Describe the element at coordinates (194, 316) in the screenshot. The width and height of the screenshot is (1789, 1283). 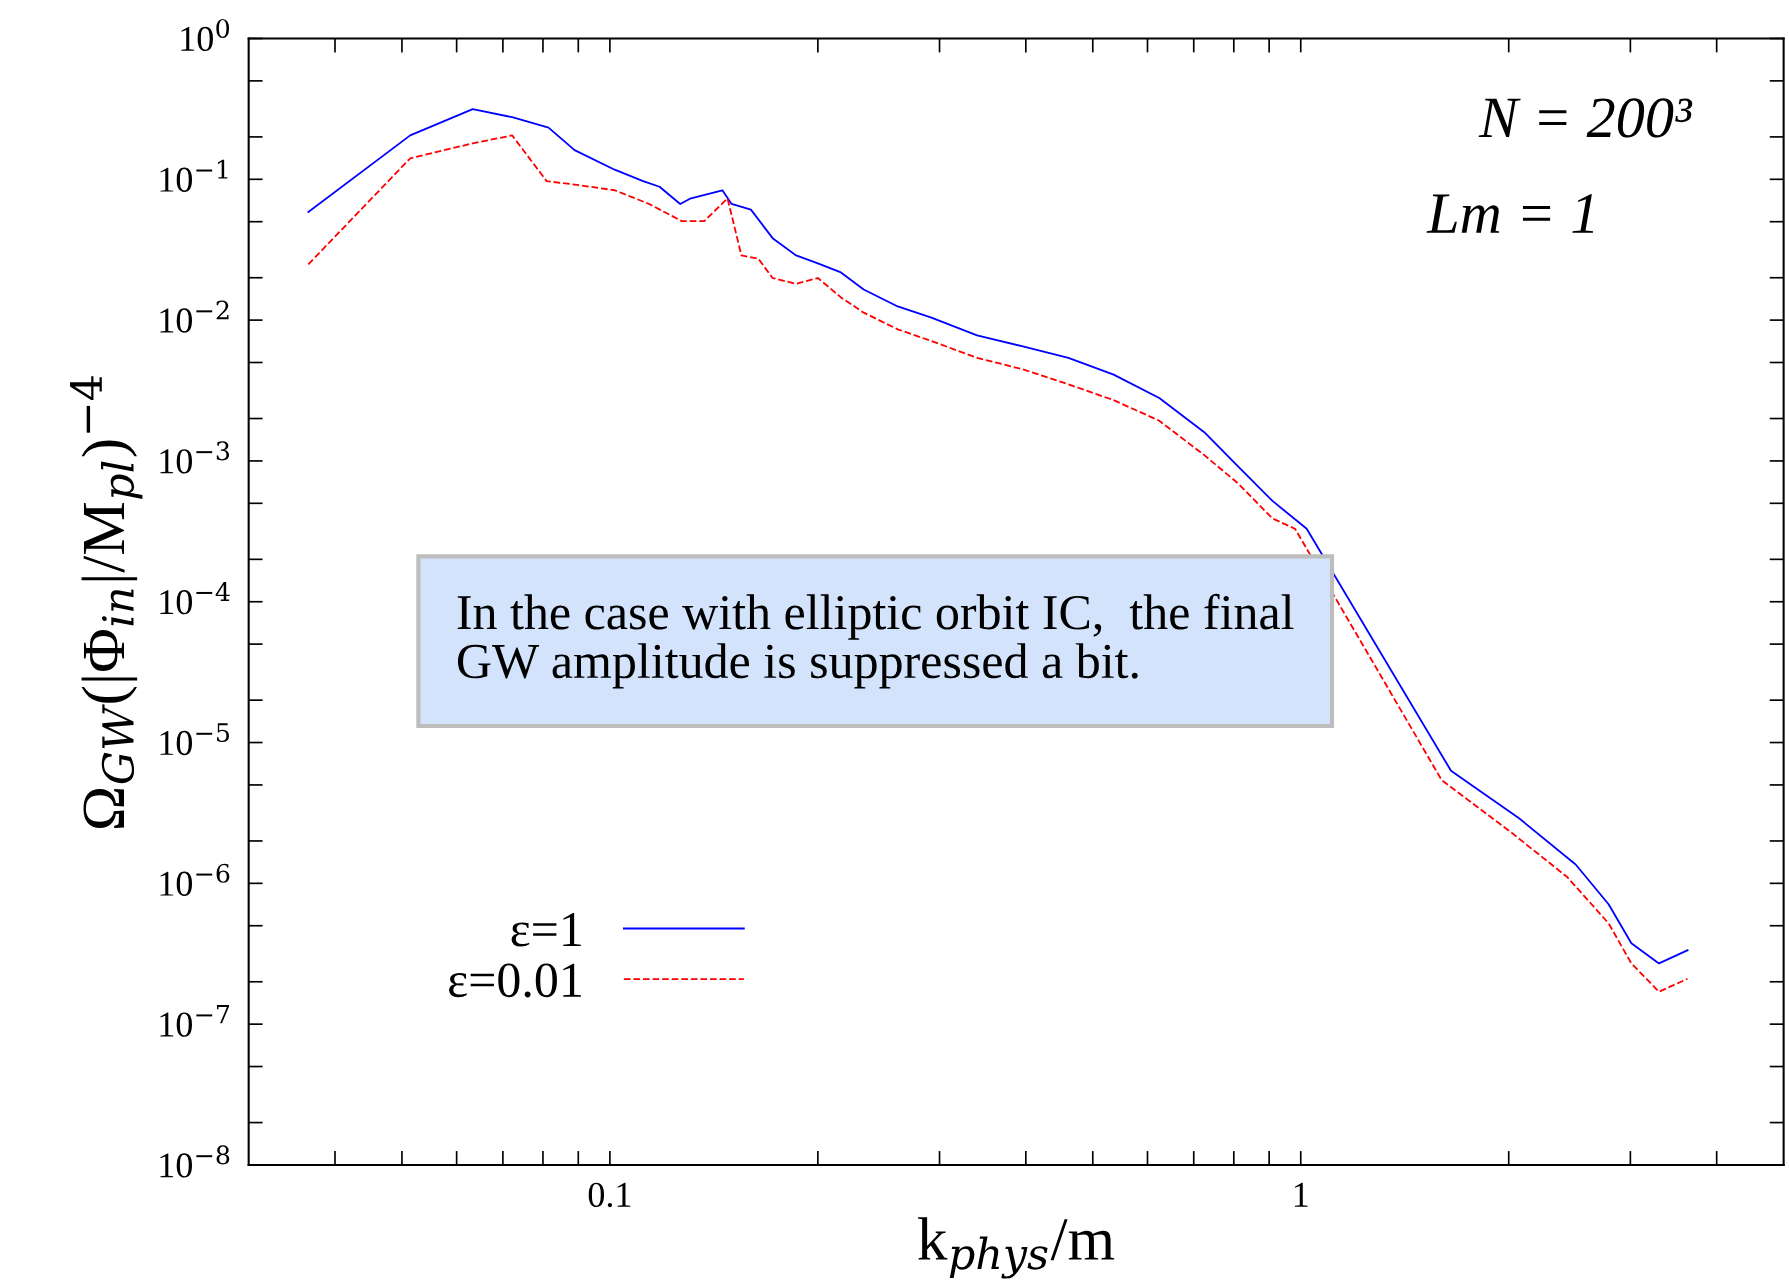
I see `y-tick-label: 10$^{−2}$` at that location.